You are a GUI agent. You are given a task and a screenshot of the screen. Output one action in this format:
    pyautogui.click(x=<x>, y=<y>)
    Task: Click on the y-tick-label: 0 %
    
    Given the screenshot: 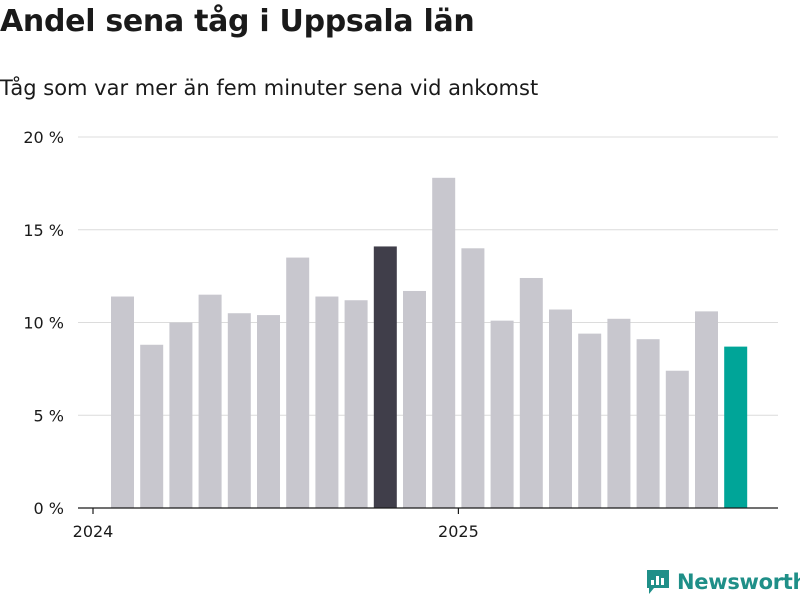 What is the action you would take?
    pyautogui.click(x=49, y=508)
    